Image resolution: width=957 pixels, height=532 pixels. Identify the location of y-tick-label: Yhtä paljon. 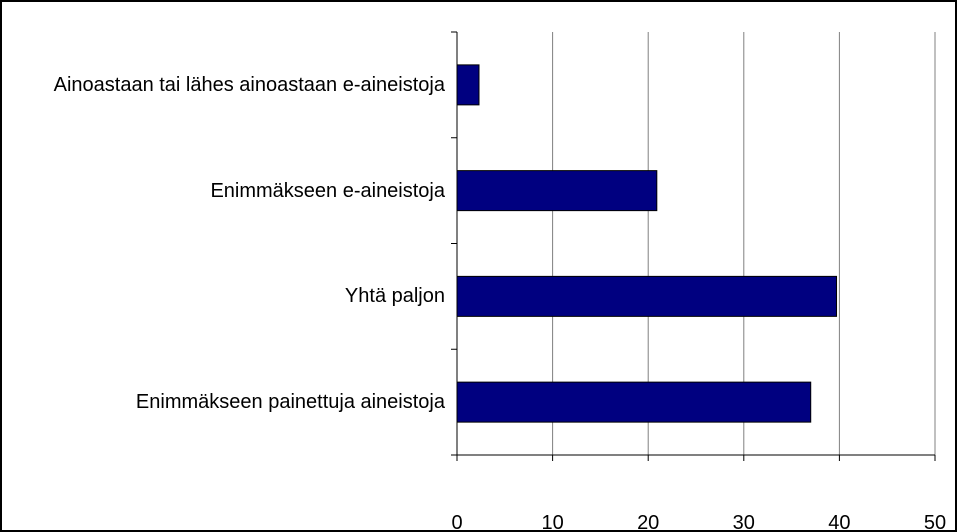
(394, 296).